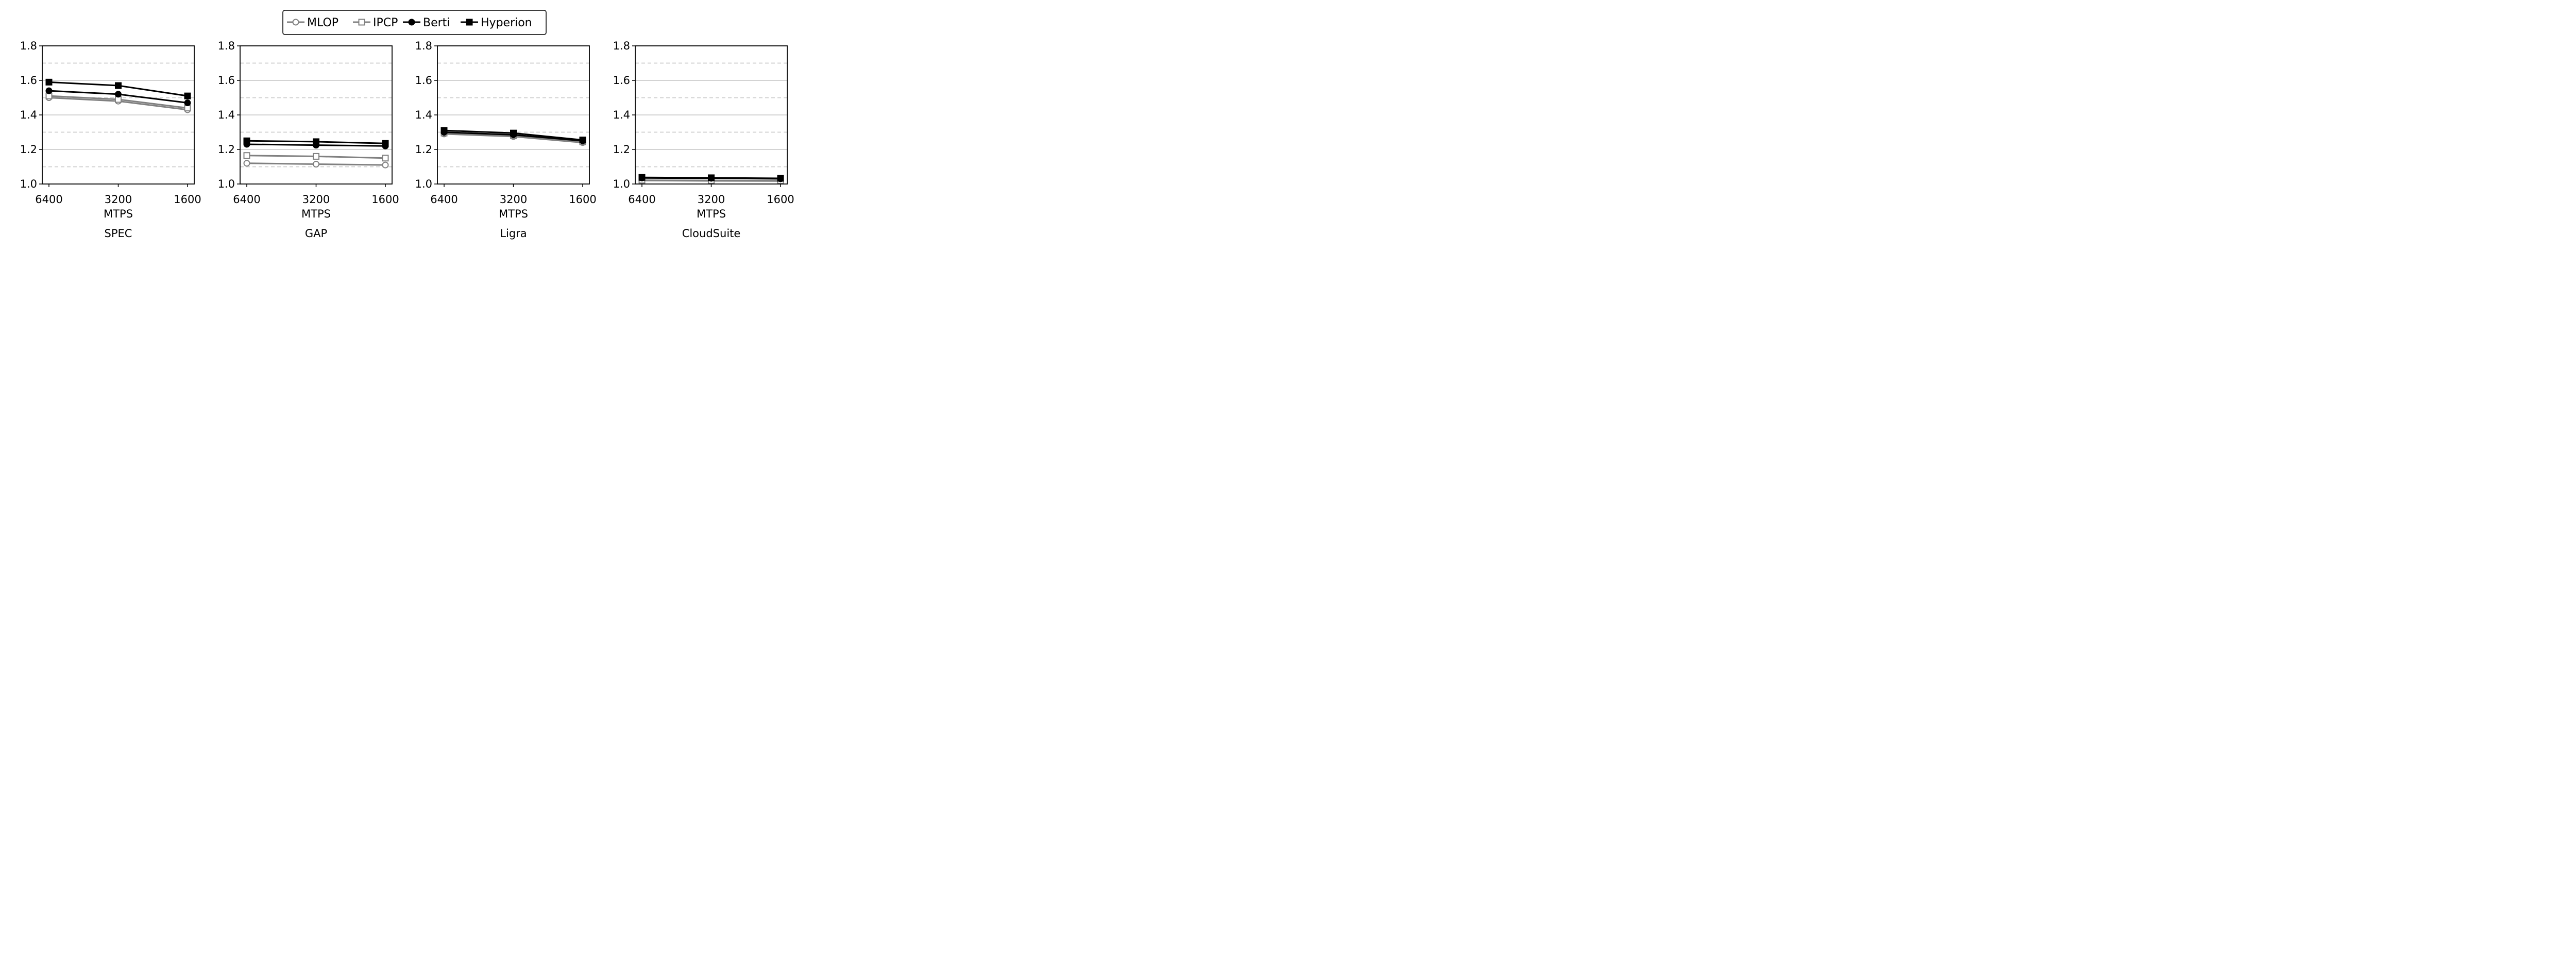 This screenshot has width=2576, height=971. What do you see at coordinates (711, 233) in the screenshot?
I see `panel-title: CloudSuite` at bounding box center [711, 233].